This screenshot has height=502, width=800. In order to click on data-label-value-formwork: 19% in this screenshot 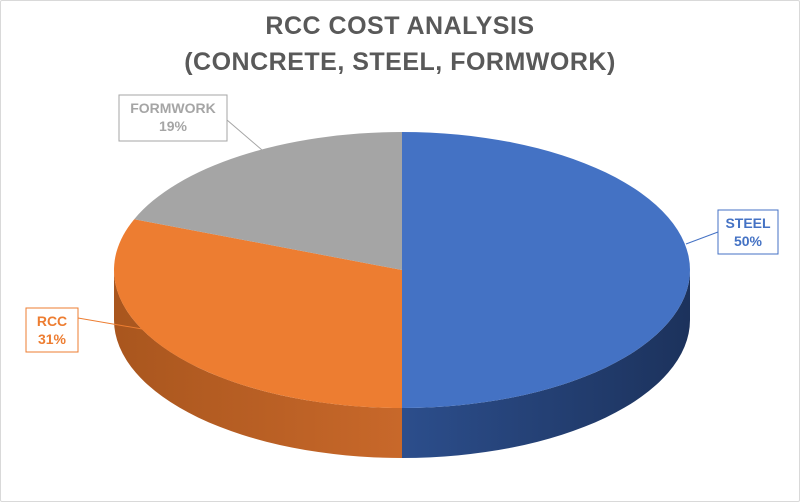, I will do `click(173, 126)`.